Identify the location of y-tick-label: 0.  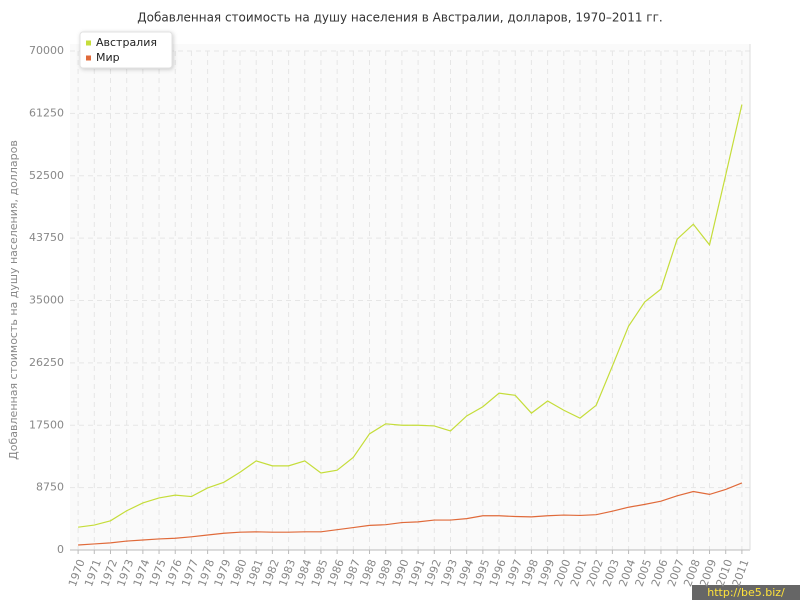
(60, 549).